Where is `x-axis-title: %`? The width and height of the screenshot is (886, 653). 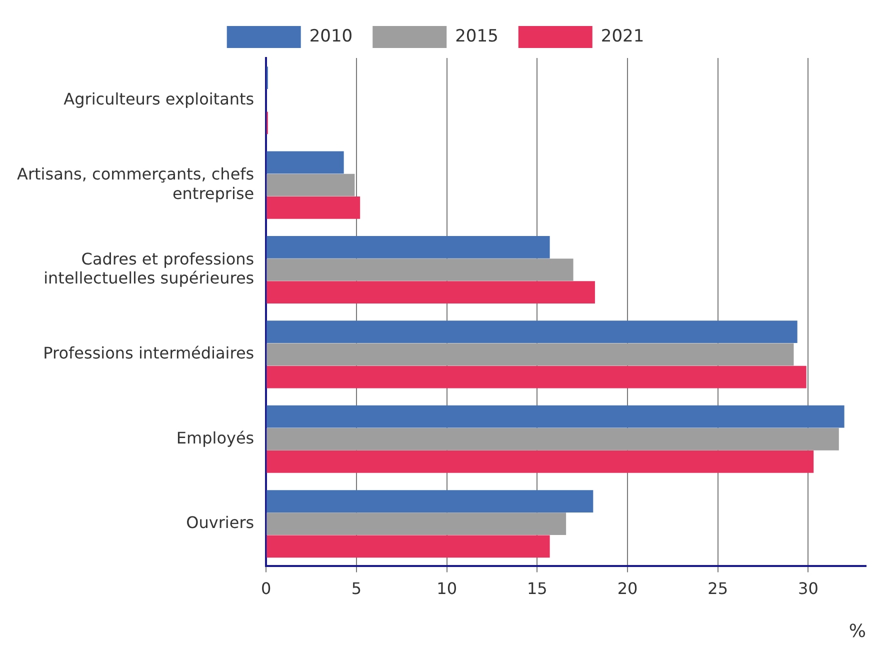 x-axis-title: % is located at coordinates (857, 631).